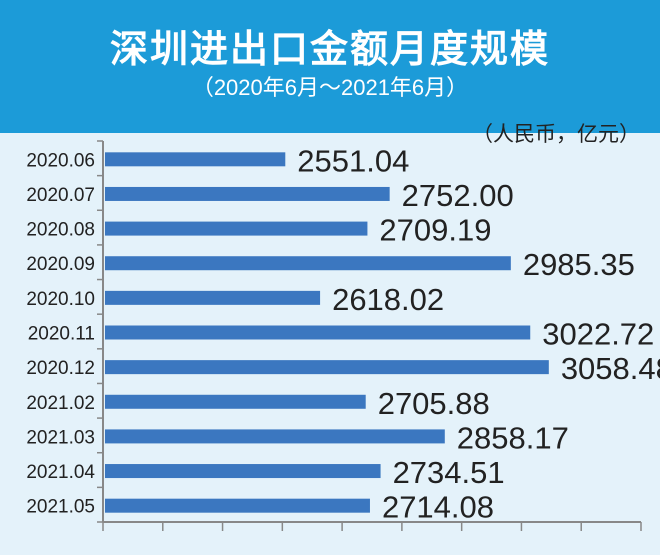 The image size is (660, 555). I want to click on category-label: 2020.06, so click(60, 160).